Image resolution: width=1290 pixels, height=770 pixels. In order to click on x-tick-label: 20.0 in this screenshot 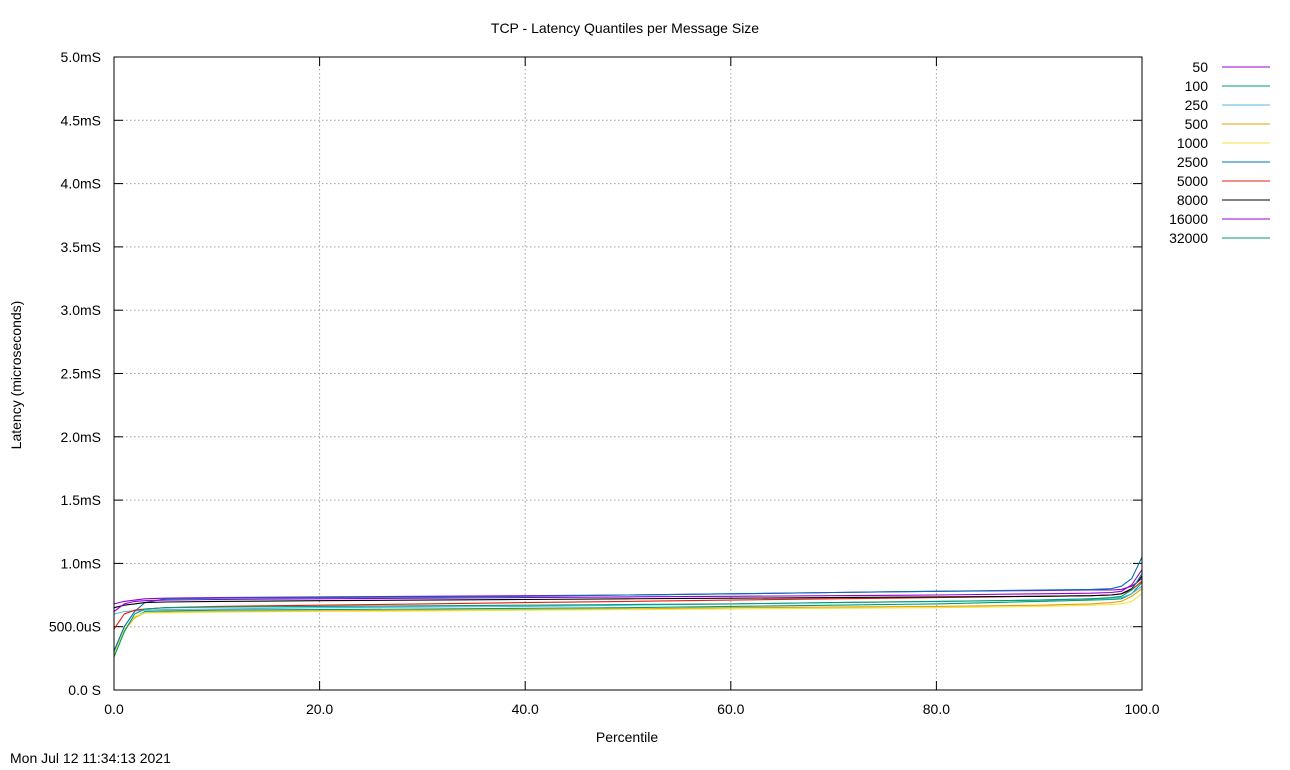, I will do `click(319, 709)`.